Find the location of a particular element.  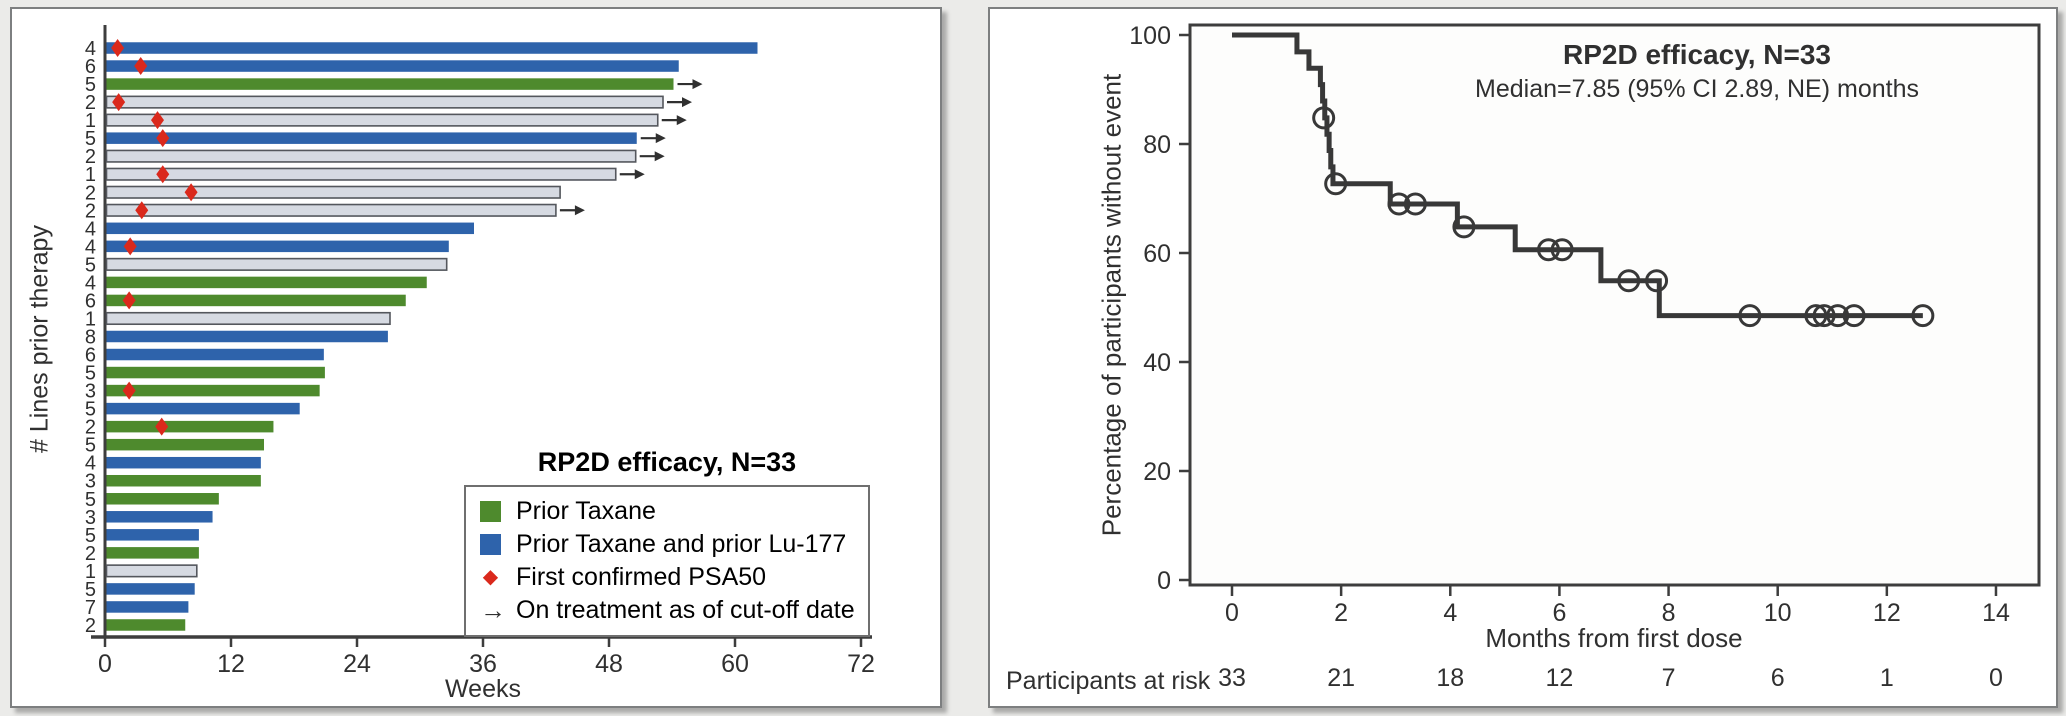

legend-item-prior-taxane-lu177: Prior Taxane and prior Lu-177 is located at coordinates (668, 544).